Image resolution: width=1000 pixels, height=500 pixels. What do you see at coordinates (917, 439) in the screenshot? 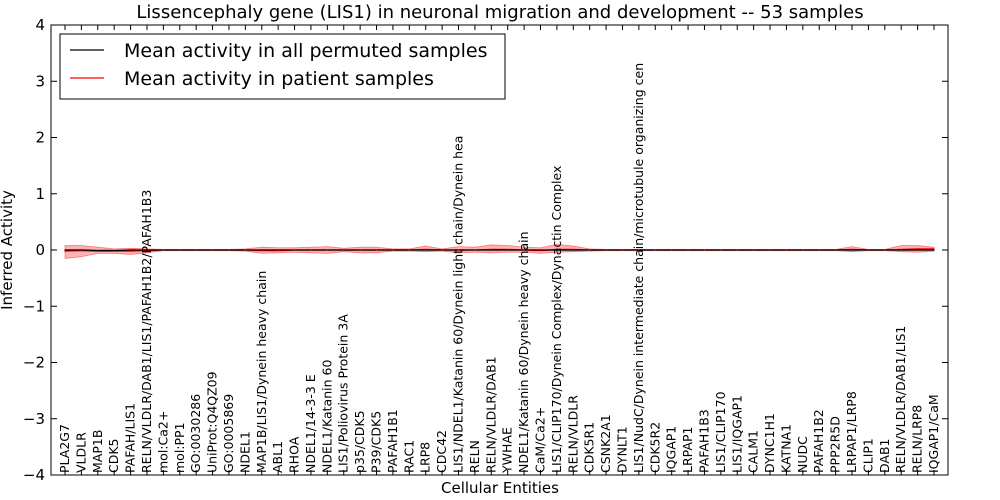
I see `x-tick-label: RELN/LRP8` at bounding box center [917, 439].